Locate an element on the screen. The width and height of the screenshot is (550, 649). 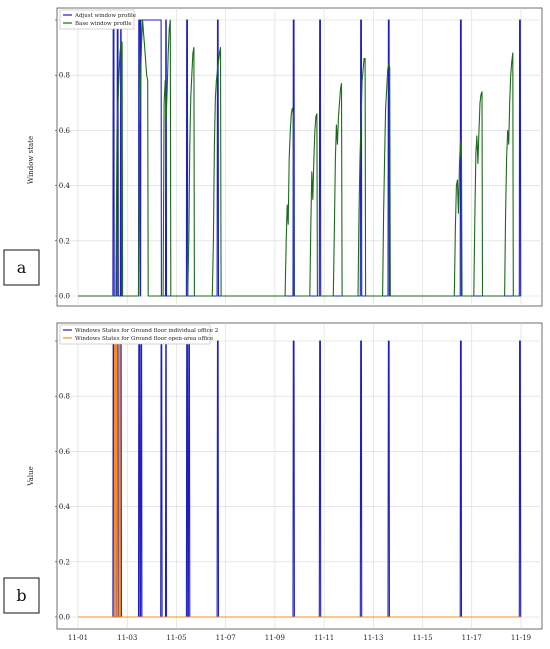
legend-label-a-0: Adjust window profile is located at coordinates (105, 16).